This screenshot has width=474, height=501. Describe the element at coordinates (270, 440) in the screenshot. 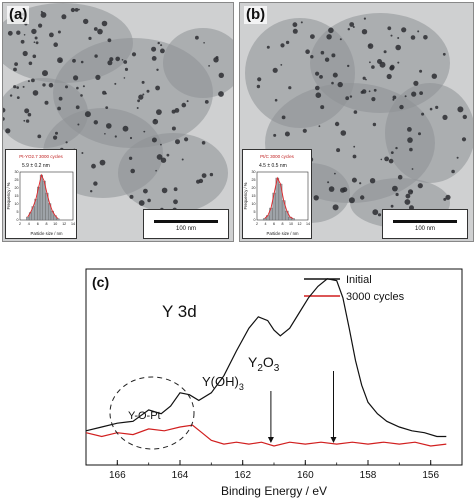

I see `arrow-yoh3-head` at that location.